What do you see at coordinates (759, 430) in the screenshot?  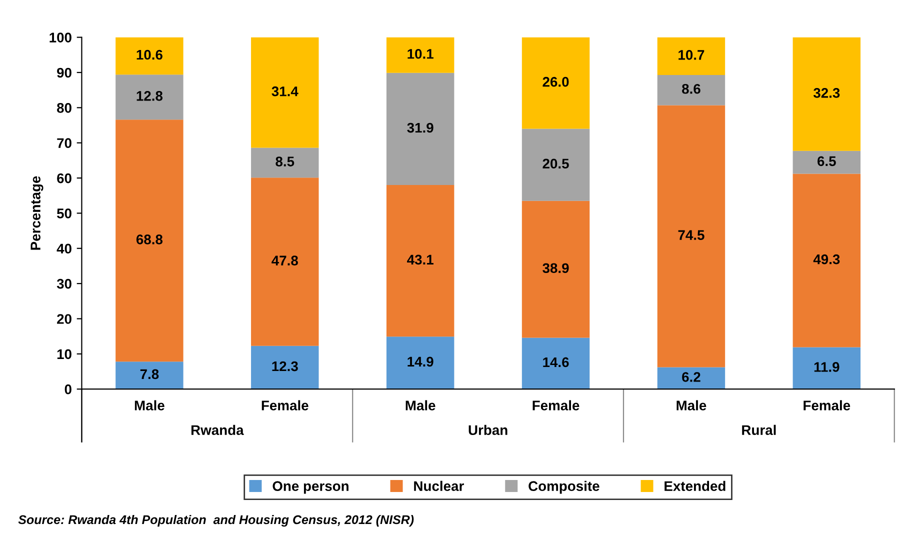 I see `text: Rural` at bounding box center [759, 430].